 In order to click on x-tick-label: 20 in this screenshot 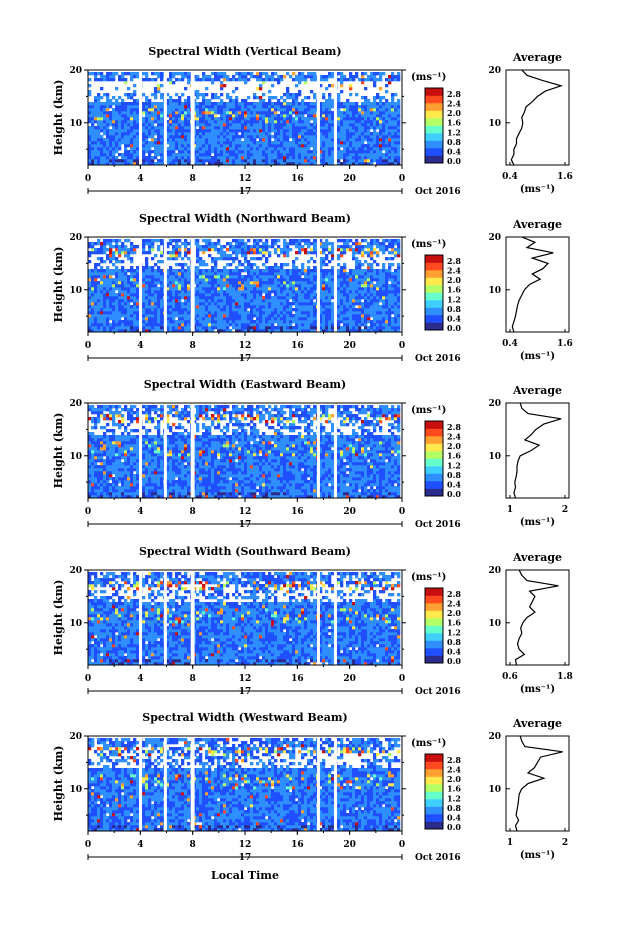, I will do `click(349, 179)`.